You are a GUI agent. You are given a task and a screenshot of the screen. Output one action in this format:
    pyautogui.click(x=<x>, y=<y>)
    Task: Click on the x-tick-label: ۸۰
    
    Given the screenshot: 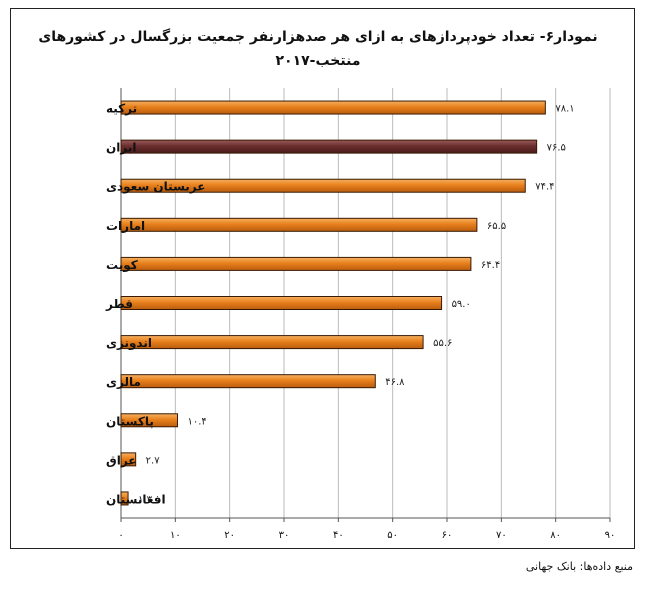 What is the action you would take?
    pyautogui.click(x=555, y=535)
    